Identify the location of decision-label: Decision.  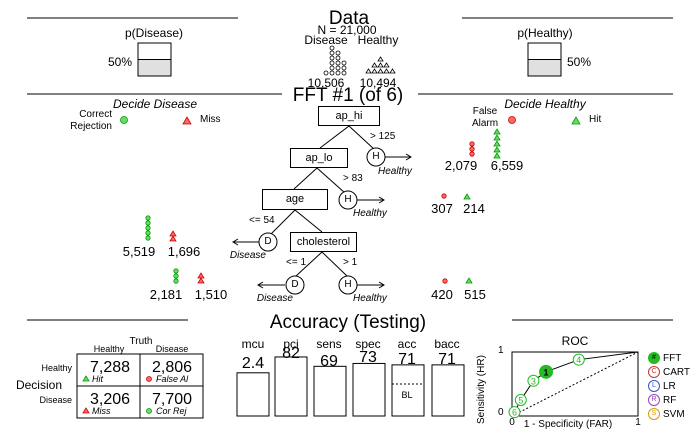
(38, 385).